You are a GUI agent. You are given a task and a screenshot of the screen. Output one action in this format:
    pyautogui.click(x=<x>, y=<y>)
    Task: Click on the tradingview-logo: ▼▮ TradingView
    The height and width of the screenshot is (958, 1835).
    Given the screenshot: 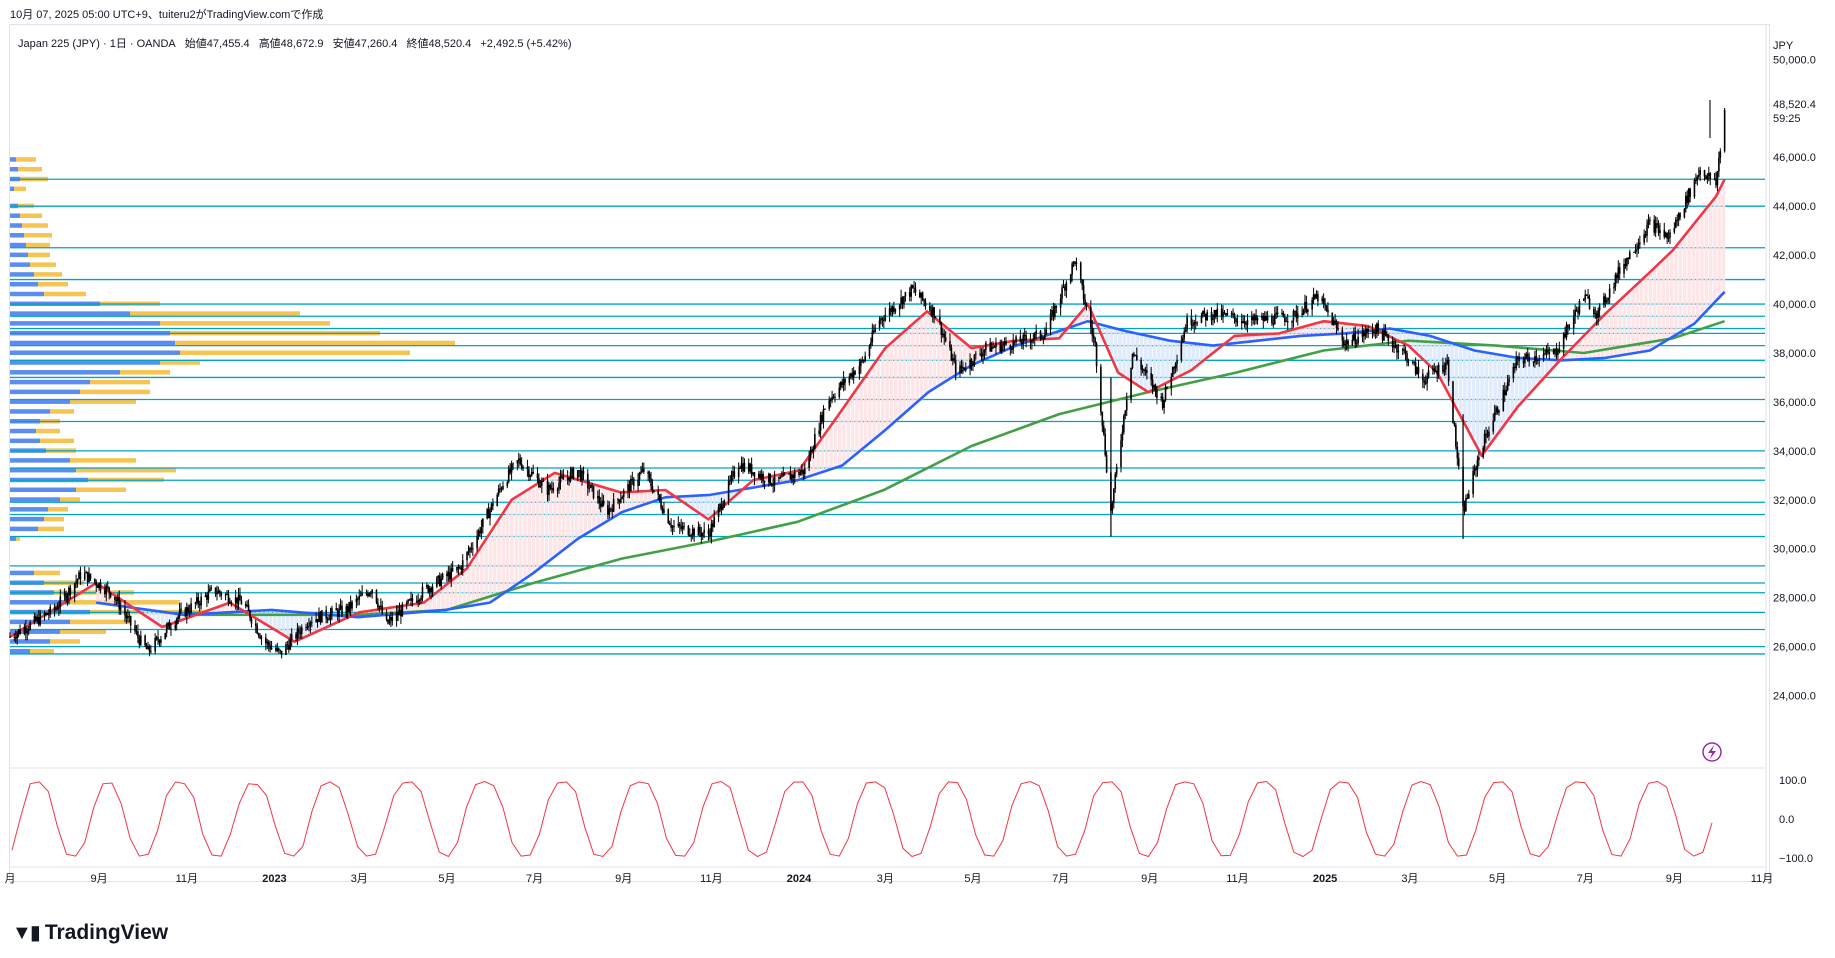 What is the action you would take?
    pyautogui.click(x=90, y=932)
    